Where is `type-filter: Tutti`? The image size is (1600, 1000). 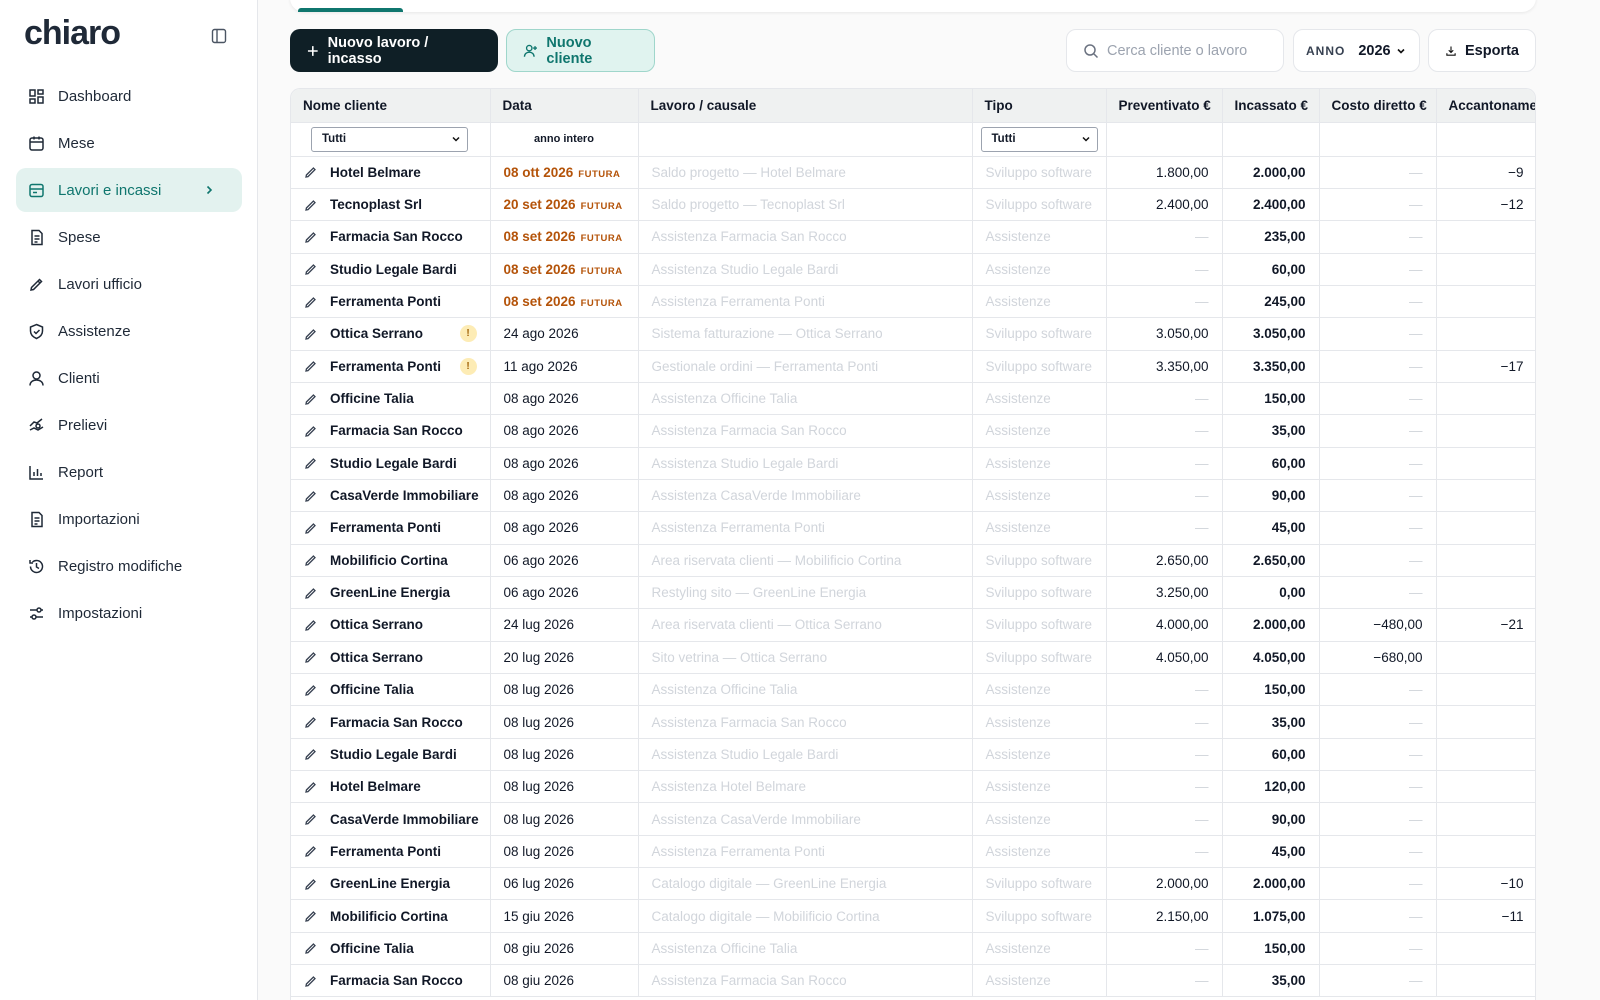 type-filter: Tutti is located at coordinates (1039, 139).